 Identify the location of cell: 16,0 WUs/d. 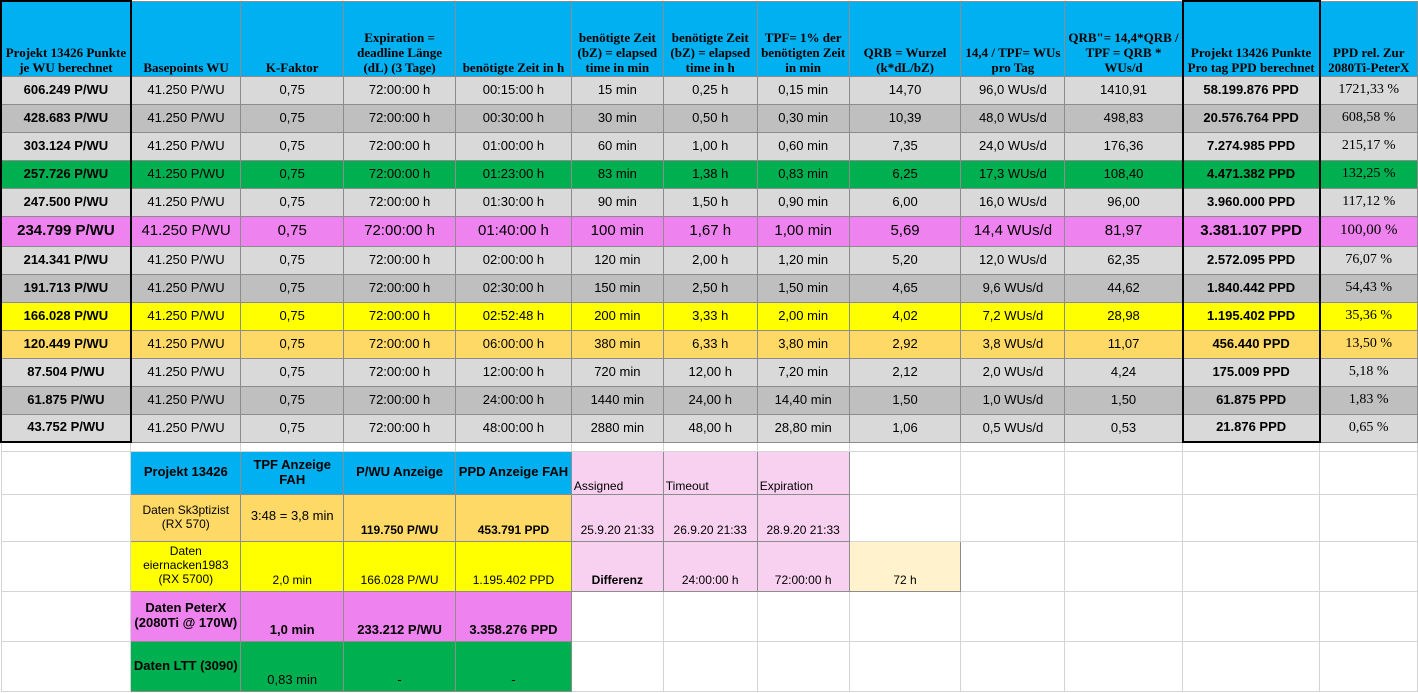
(1013, 202).